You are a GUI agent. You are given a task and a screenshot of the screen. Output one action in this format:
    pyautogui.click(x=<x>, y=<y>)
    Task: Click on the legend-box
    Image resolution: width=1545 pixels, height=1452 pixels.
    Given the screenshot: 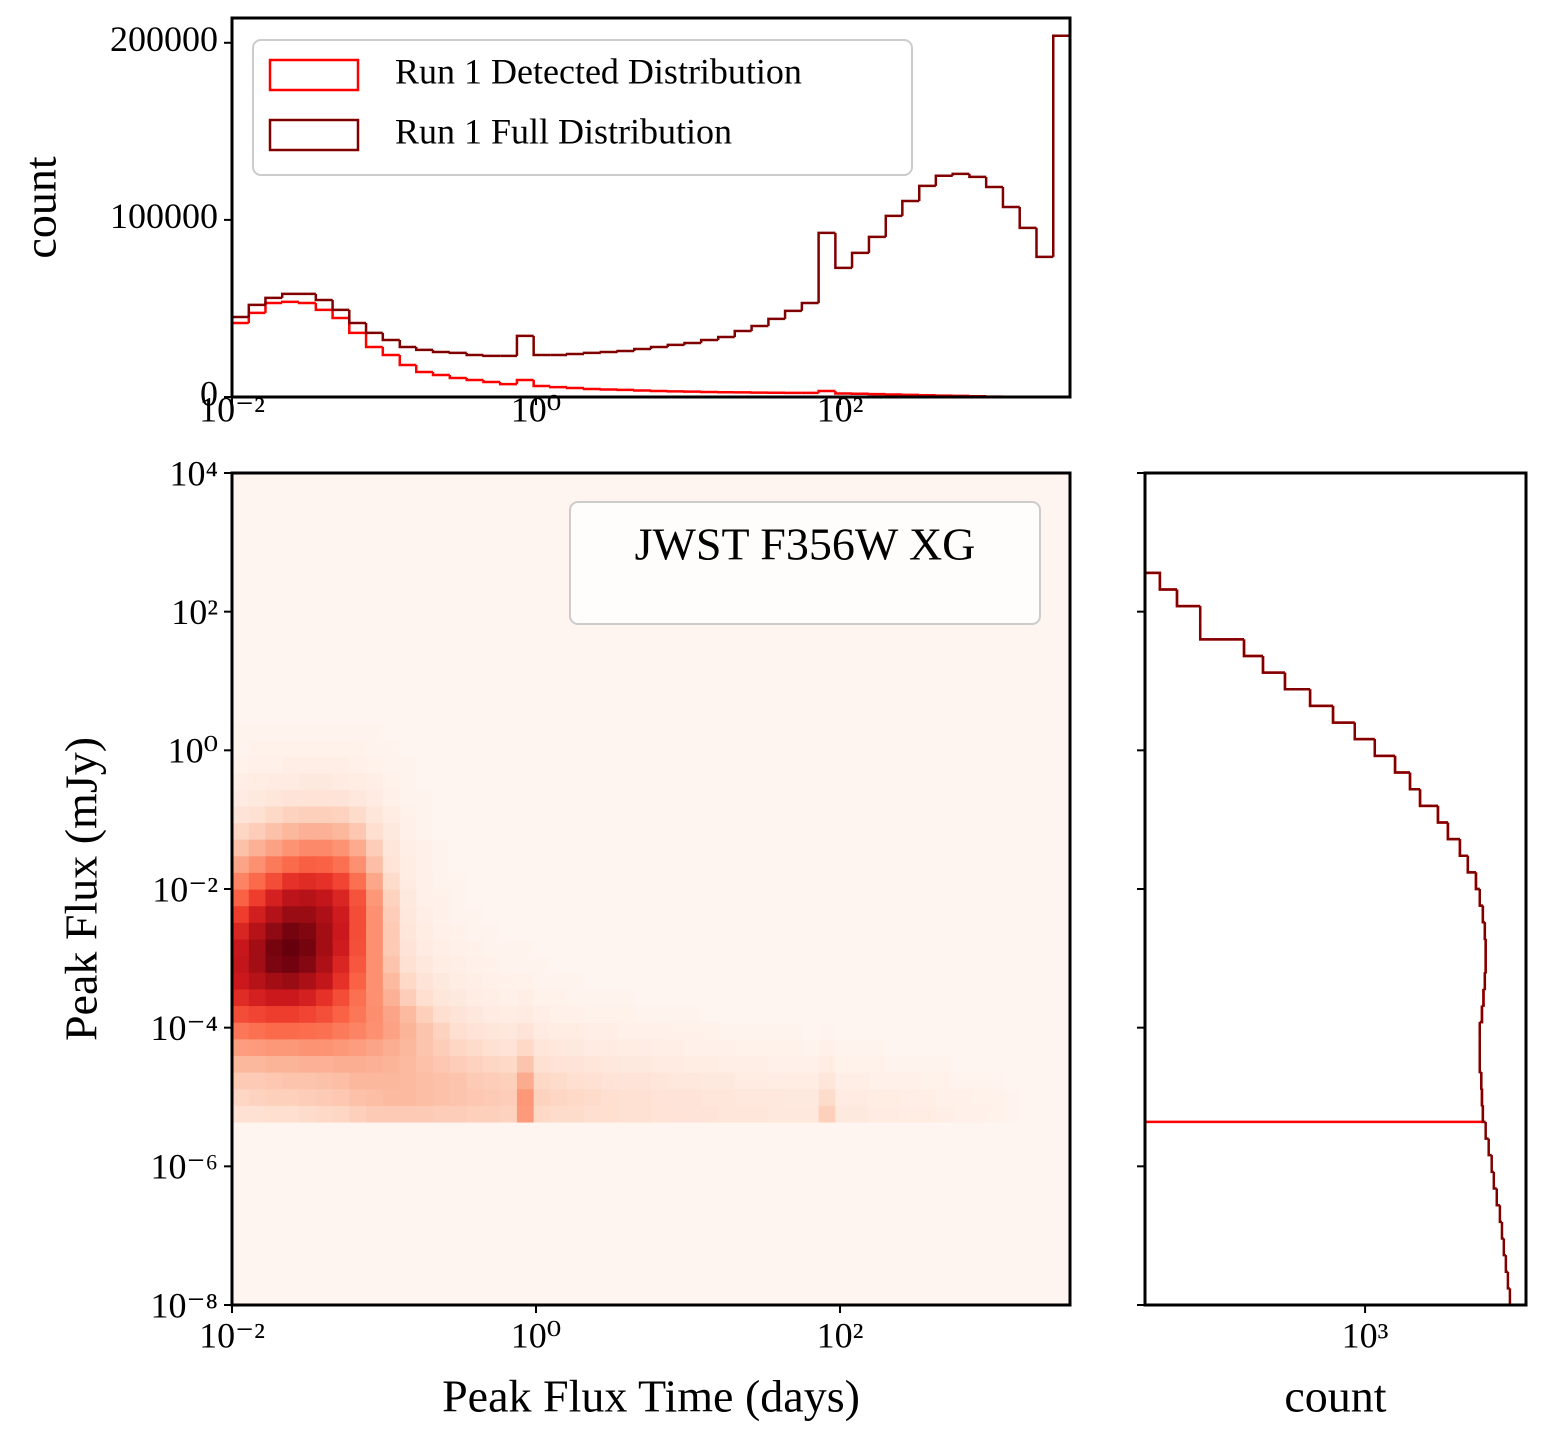 What is the action you would take?
    pyautogui.click(x=582, y=107)
    